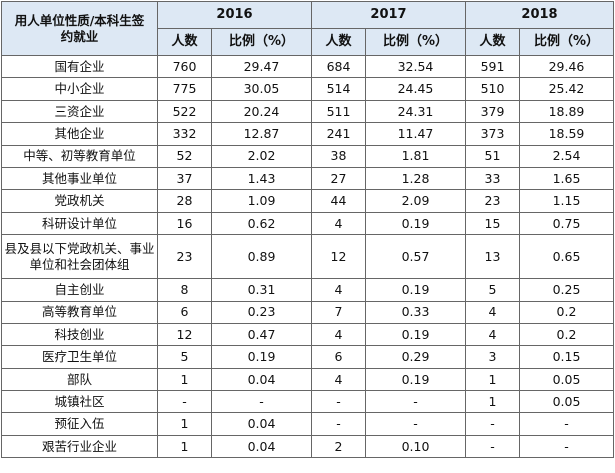 The height and width of the screenshot is (473, 615). What do you see at coordinates (566, 66) in the screenshot?
I see `ratio-cell: 29.46` at bounding box center [566, 66].